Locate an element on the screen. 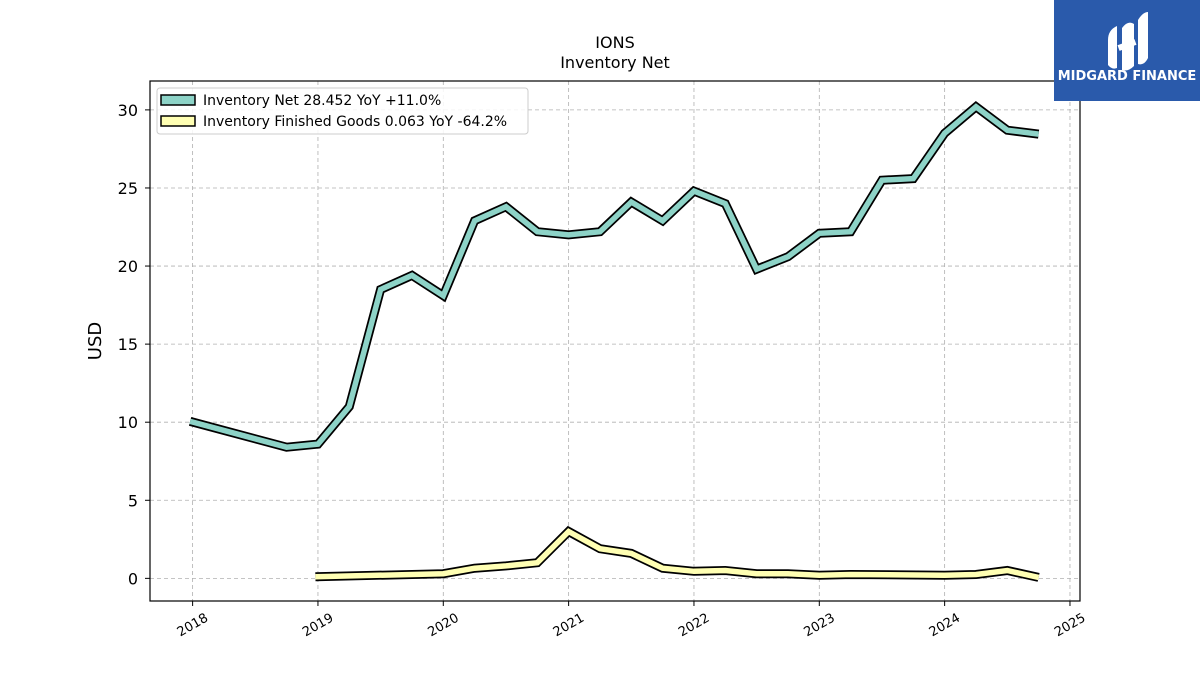 The width and height of the screenshot is (1200, 675). x-tick-label: 2018 is located at coordinates (193, 626).